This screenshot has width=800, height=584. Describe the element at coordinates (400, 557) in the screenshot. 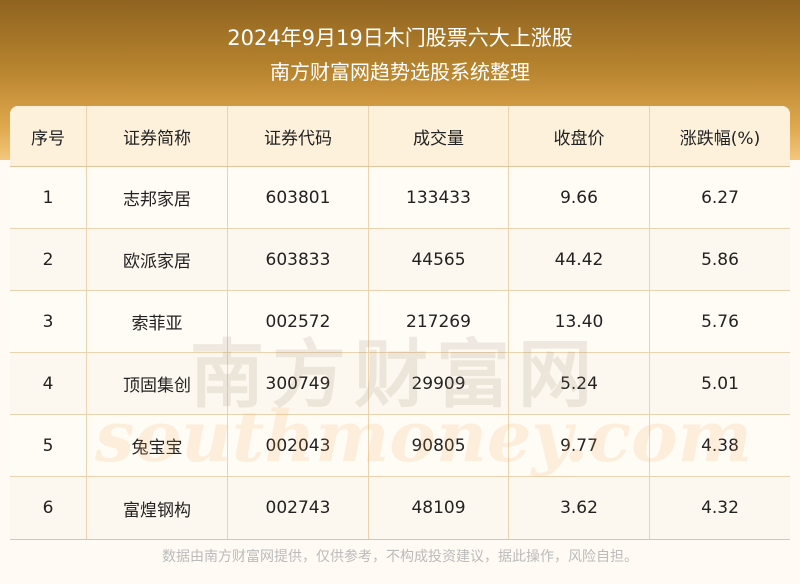

I see `disclaimer: 数据由南方财富网提供，仅供参考，不构成投资建议，据此操作，风险自担。` at that location.